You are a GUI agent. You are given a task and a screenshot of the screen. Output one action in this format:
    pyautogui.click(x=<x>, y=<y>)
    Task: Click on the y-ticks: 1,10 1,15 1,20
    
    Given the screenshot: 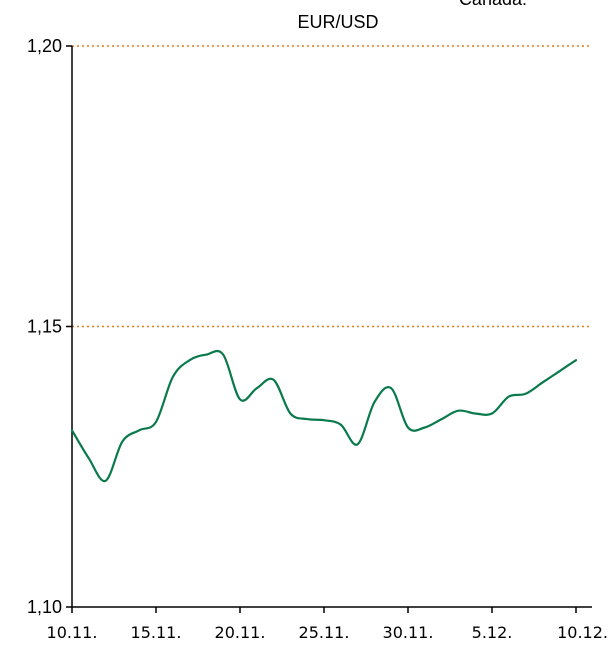 What is the action you would take?
    pyautogui.click(x=49, y=326)
    